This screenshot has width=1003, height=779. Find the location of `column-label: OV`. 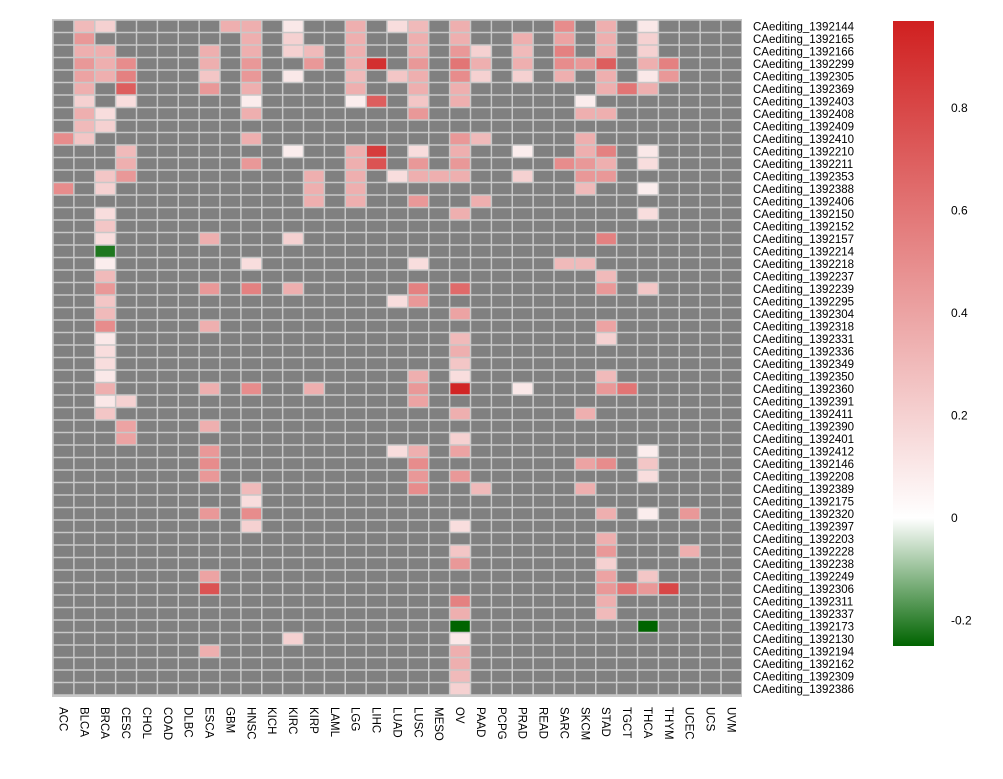

column-label: OV is located at coordinates (459, 715).